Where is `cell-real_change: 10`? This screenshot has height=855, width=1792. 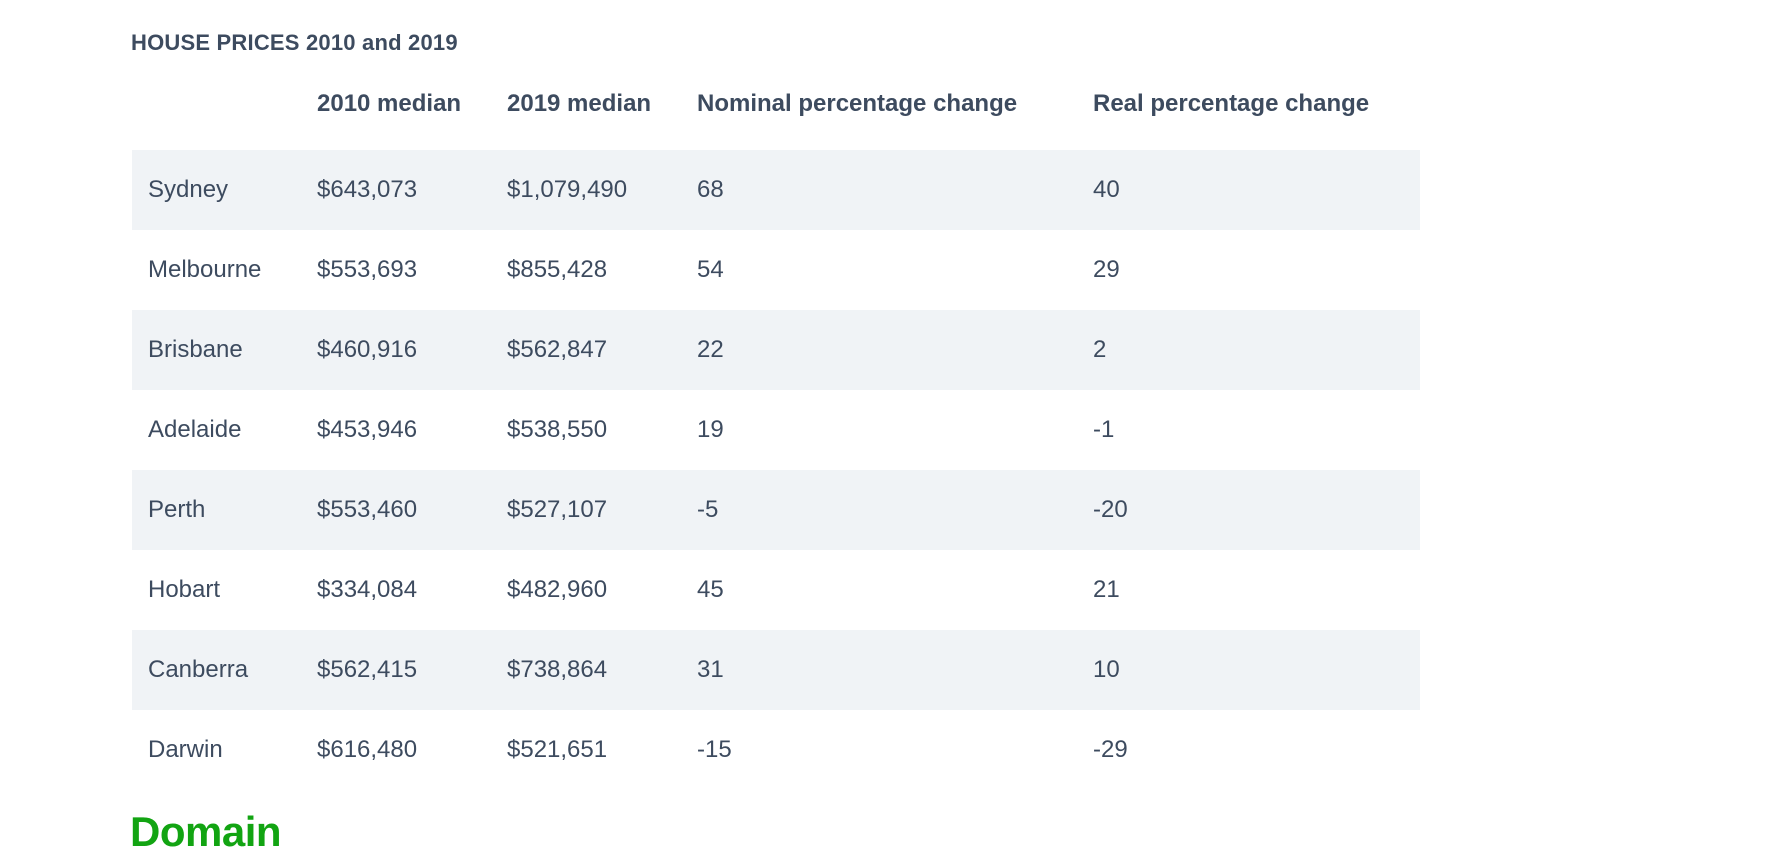
cell-real_change: 10 is located at coordinates (1106, 669).